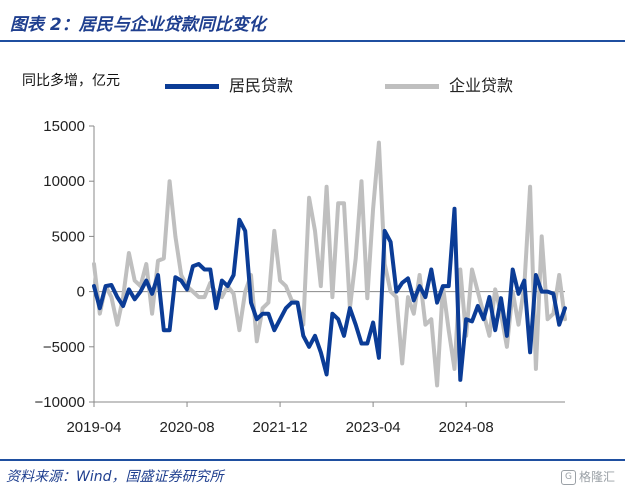 Image resolution: width=625 pixels, height=496 pixels. I want to click on y-tick-label: −5000, so click(64, 347).